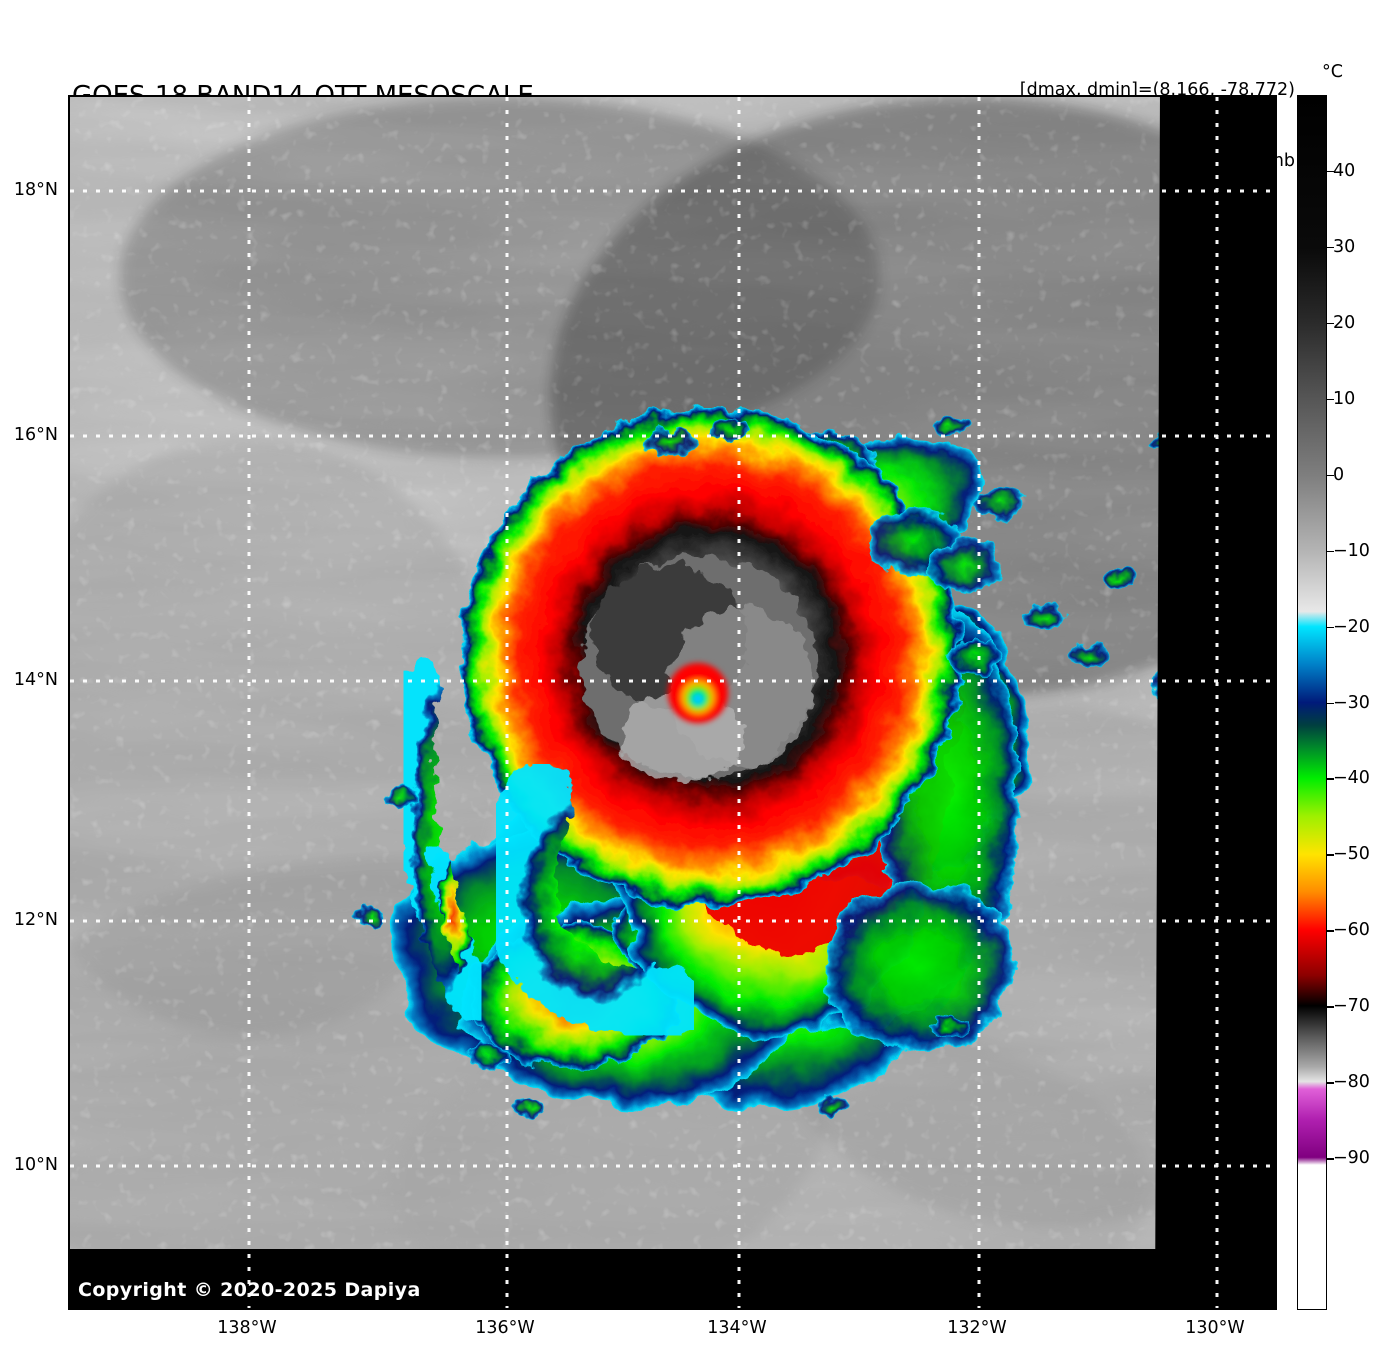 This screenshot has height=1359, width=1390. Describe the element at coordinates (1215, 1328) in the screenshot. I see `lon-label-130w: 130°W` at that location.